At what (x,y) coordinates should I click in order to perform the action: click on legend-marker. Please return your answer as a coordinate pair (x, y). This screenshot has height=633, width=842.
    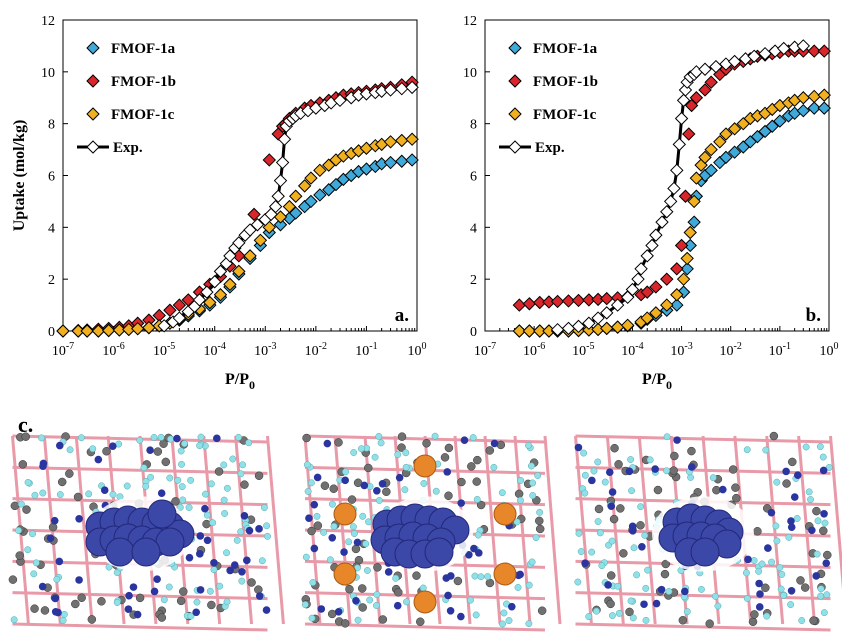
    Looking at the image, I should click on (93, 81).